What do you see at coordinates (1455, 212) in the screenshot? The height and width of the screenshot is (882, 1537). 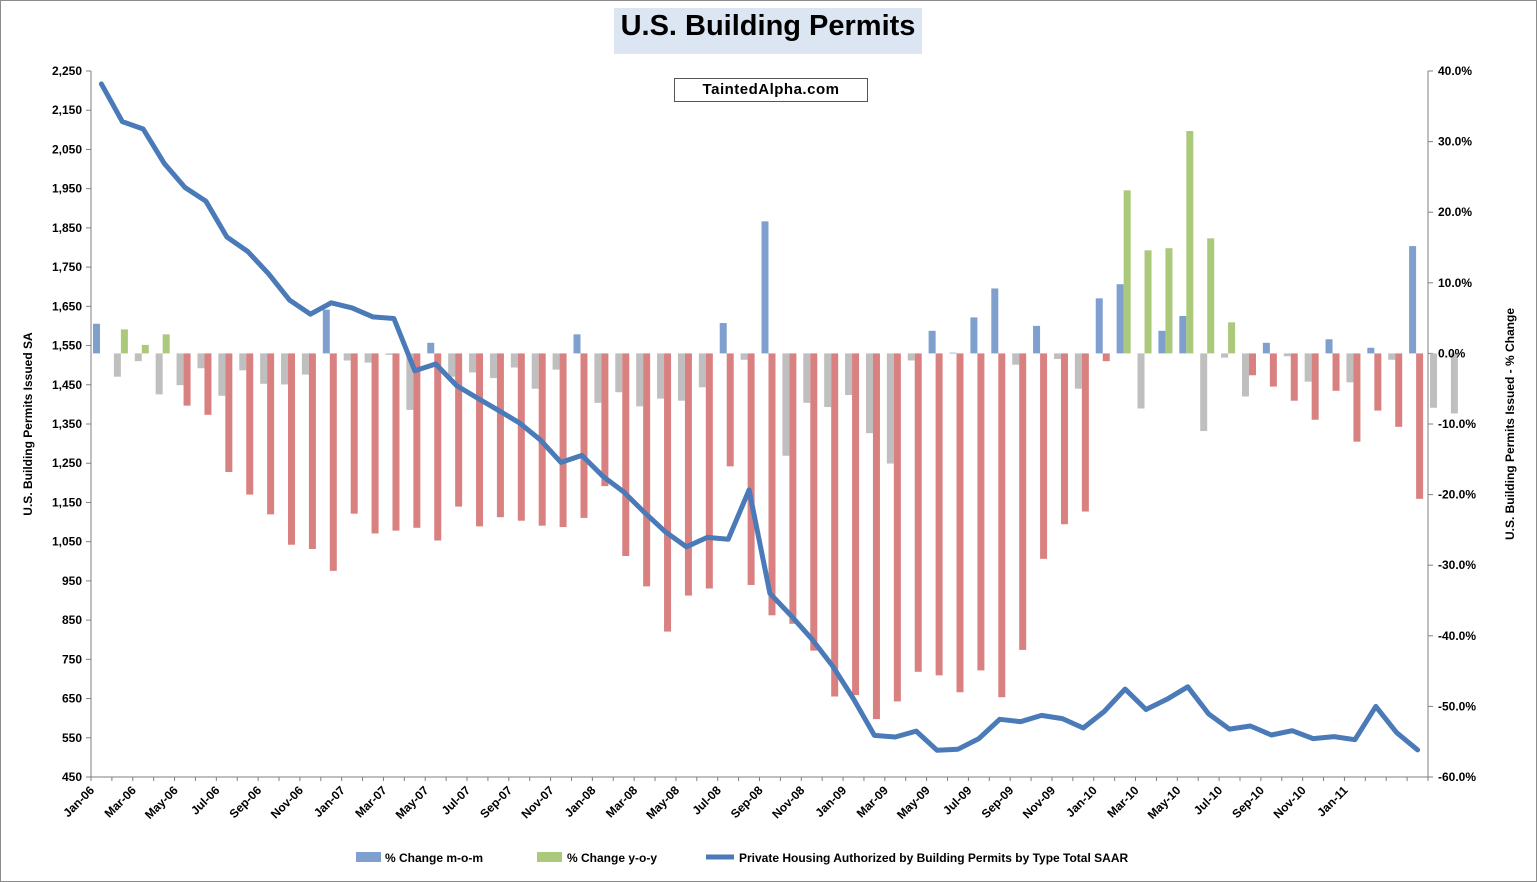 I see `right-tick-label: 20.0%` at bounding box center [1455, 212].